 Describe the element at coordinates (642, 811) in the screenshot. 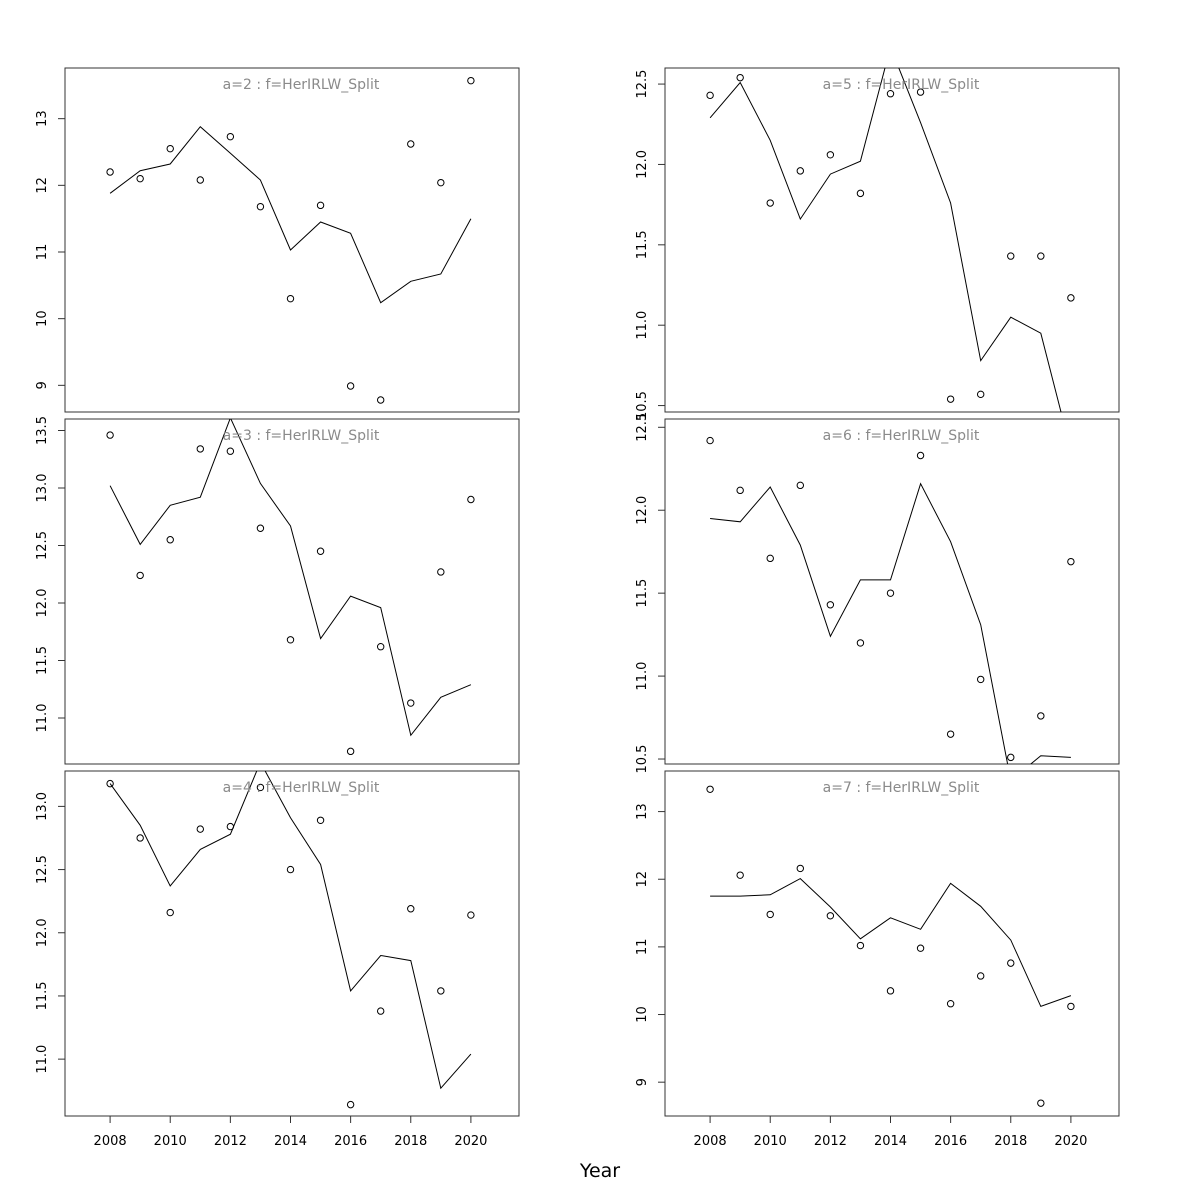

I see `y-tick-label: 13` at that location.